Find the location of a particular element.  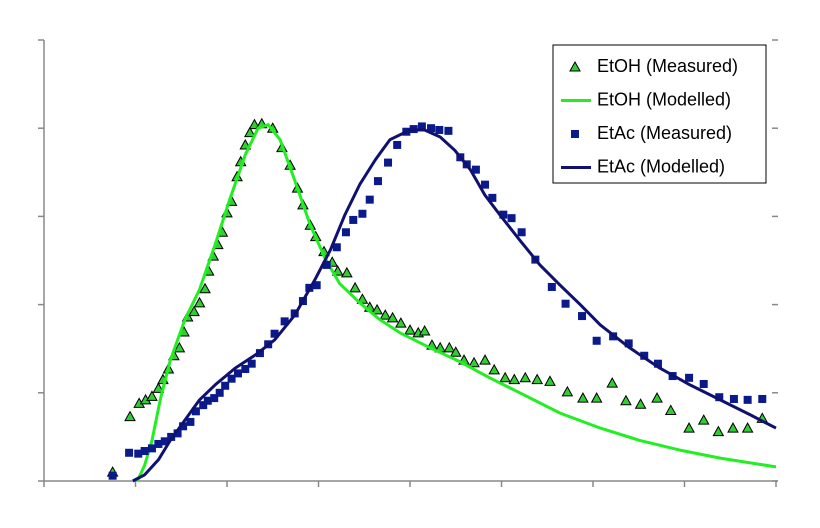

legend-label: EtOH (Measured) is located at coordinates (667, 66).